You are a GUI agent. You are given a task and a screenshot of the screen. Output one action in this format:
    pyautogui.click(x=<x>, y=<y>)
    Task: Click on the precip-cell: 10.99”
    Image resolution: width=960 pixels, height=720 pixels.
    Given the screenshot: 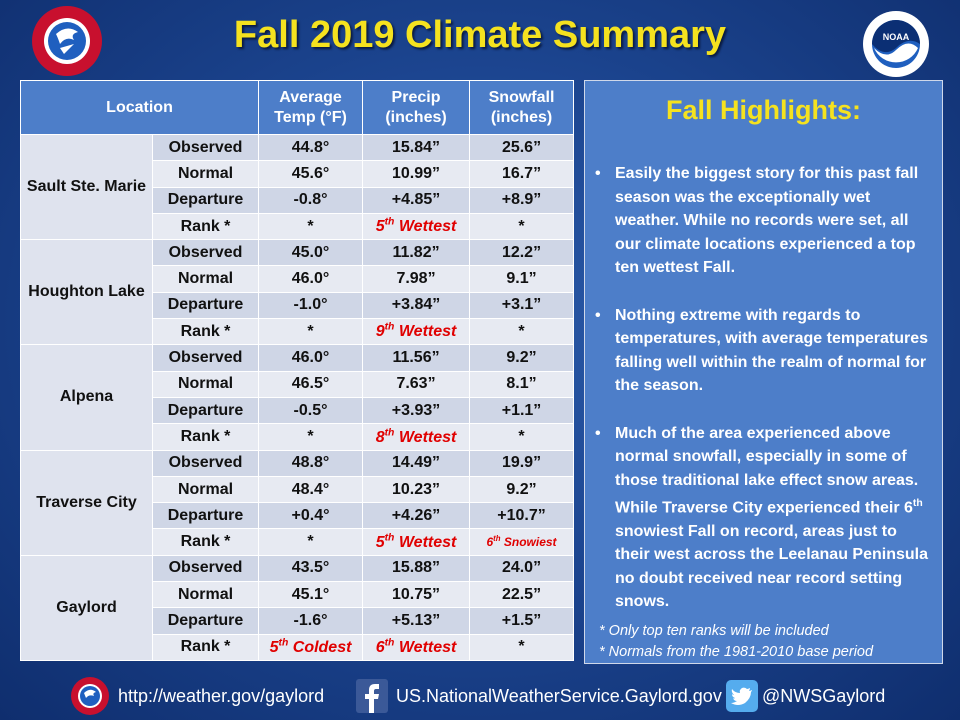 What is the action you would take?
    pyautogui.click(x=416, y=174)
    